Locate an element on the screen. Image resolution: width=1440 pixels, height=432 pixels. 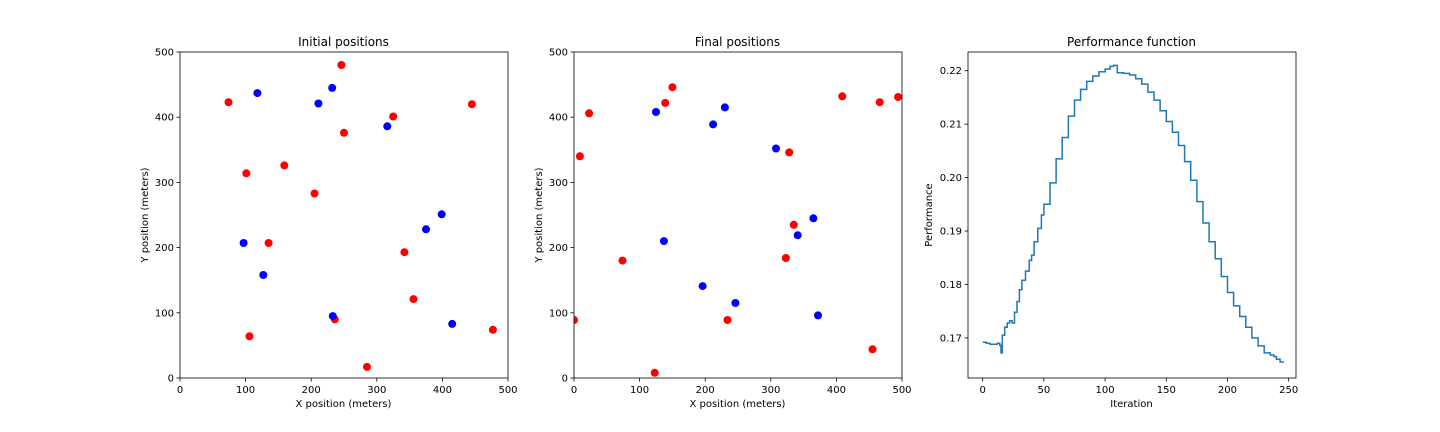
y-tick-label: 100 is located at coordinates (164, 313).